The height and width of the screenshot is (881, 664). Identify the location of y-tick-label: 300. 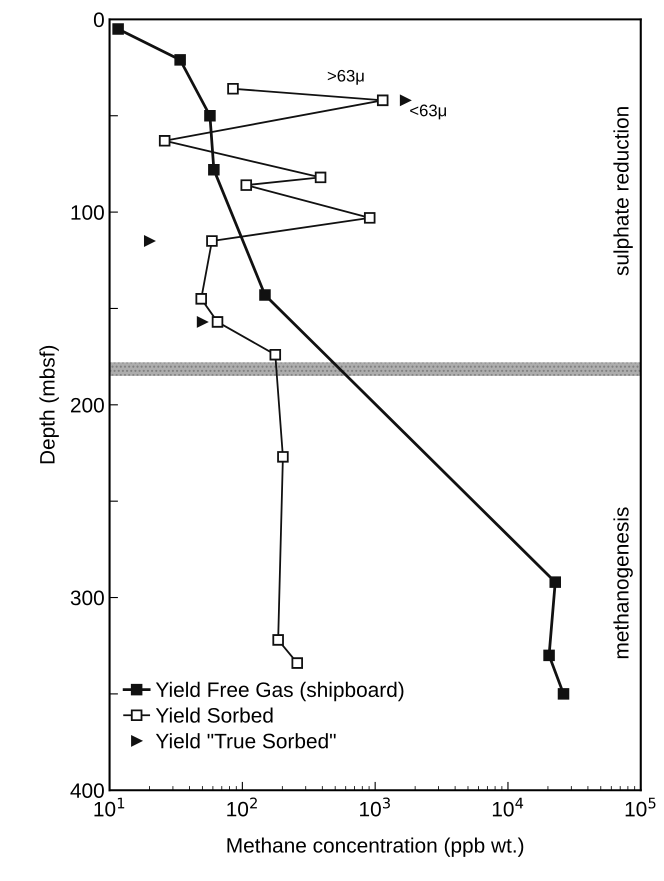
(87, 598).